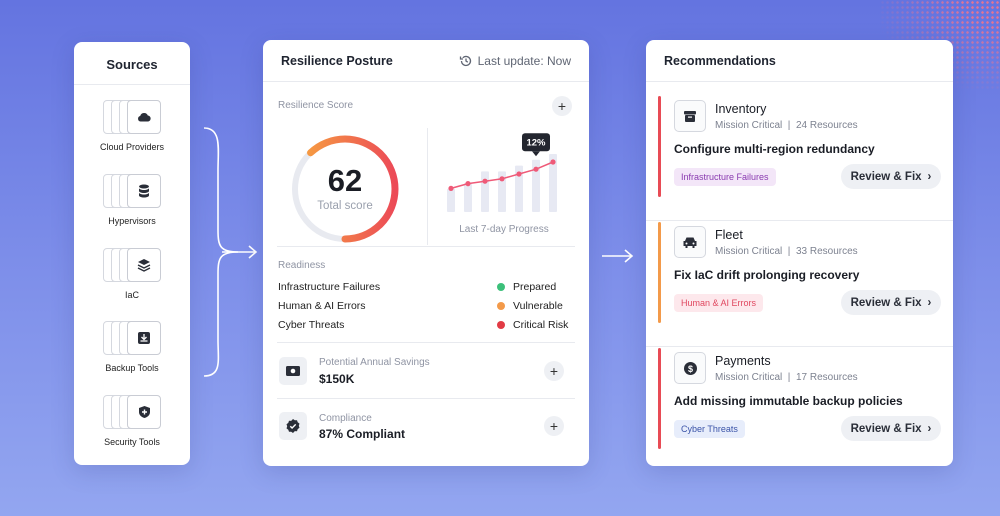  I want to click on score-sublabel: Total score, so click(345, 206).